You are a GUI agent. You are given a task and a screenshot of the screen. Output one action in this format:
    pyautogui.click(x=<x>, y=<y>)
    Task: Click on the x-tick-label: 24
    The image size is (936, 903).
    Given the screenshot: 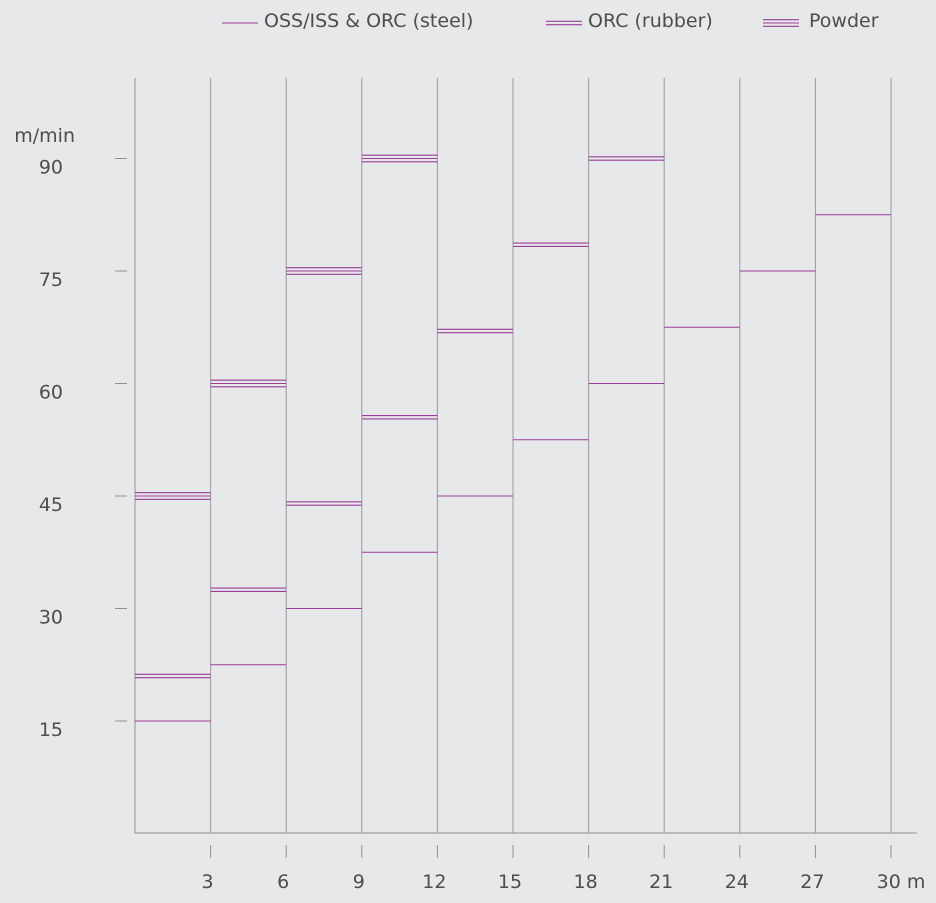 What is the action you would take?
    pyautogui.click(x=737, y=882)
    